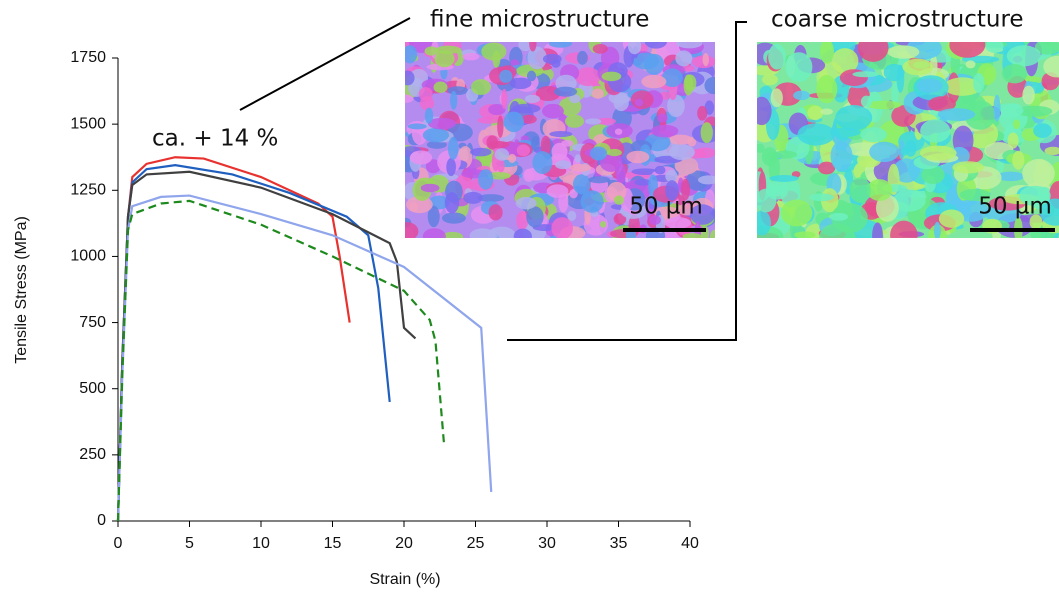 The image size is (1059, 594). I want to click on y-tick-label: 500, so click(92, 388).